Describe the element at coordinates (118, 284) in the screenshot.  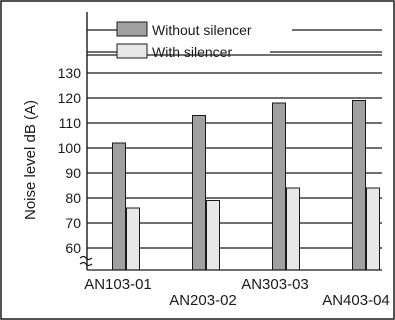
I see `x-category-label: AN103-01` at that location.